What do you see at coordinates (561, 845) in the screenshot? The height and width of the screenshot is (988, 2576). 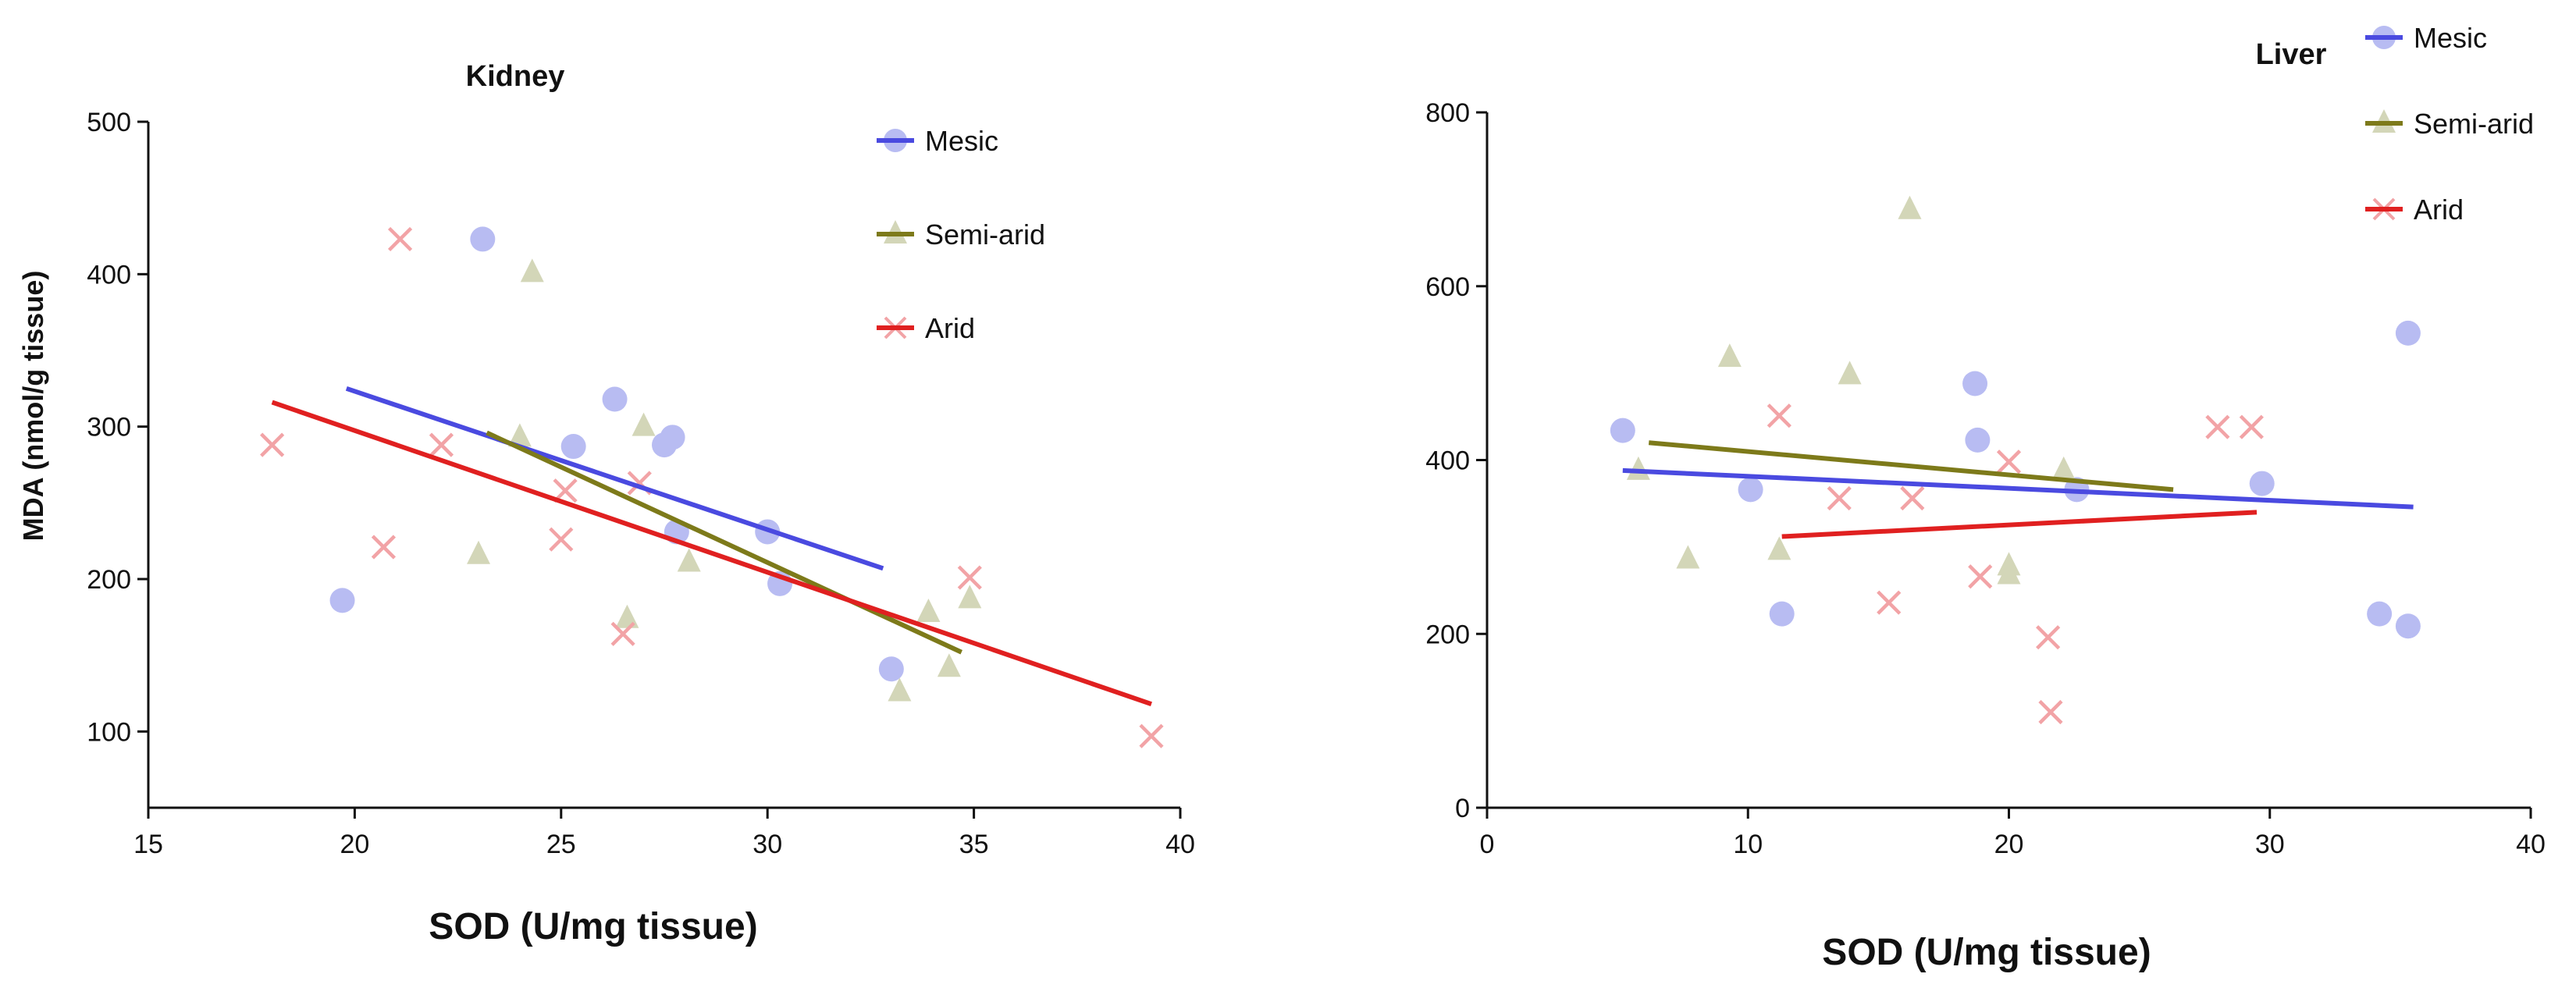 I see `x-tick-label: 25` at bounding box center [561, 845].